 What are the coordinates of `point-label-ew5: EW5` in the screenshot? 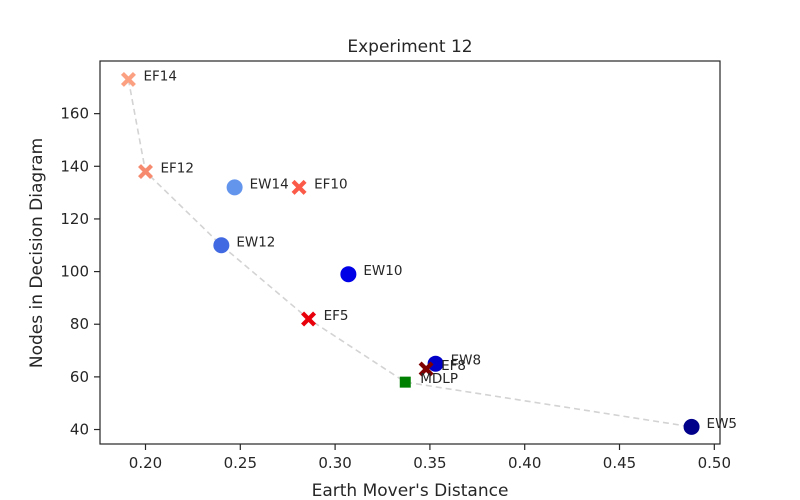 It's located at (722, 424).